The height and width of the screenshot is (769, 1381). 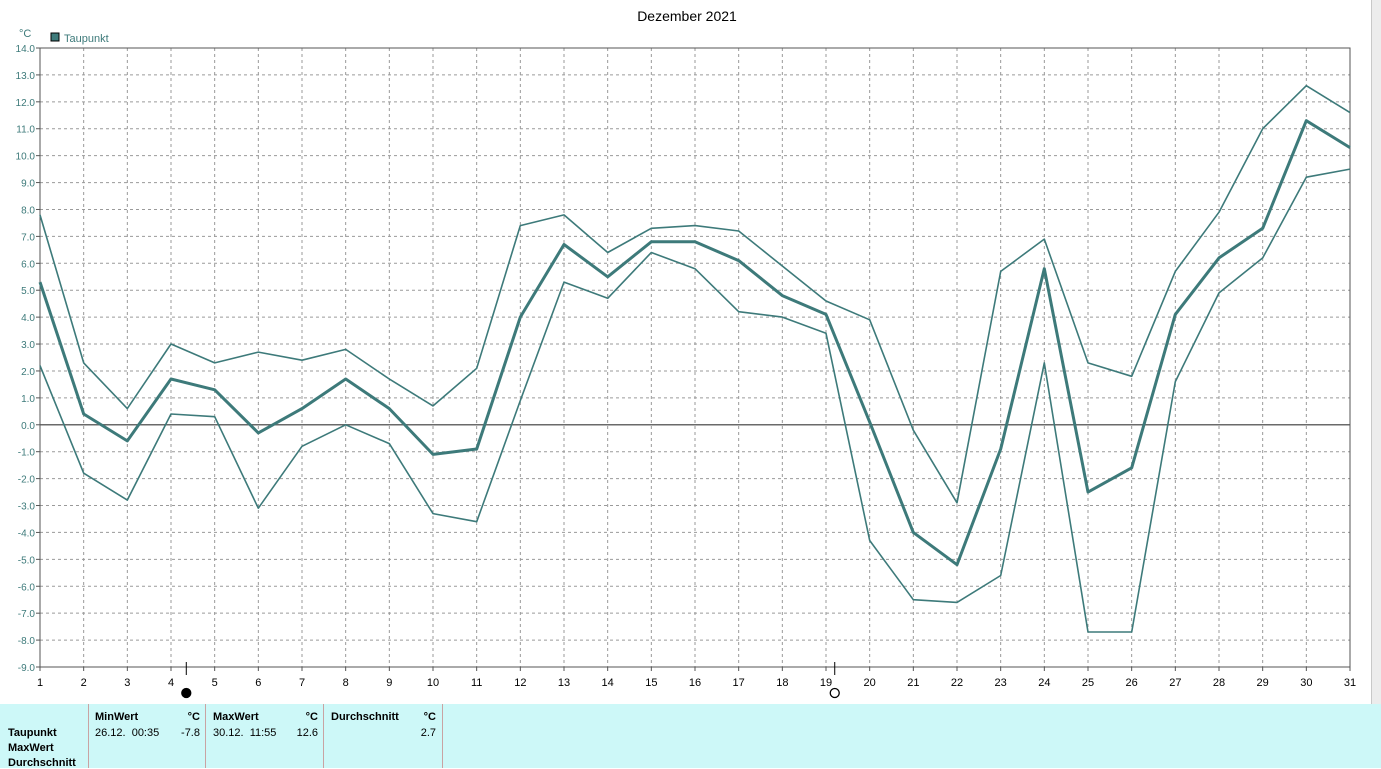 What do you see at coordinates (27, 533) in the screenshot?
I see `y-tick-label: -4.0` at bounding box center [27, 533].